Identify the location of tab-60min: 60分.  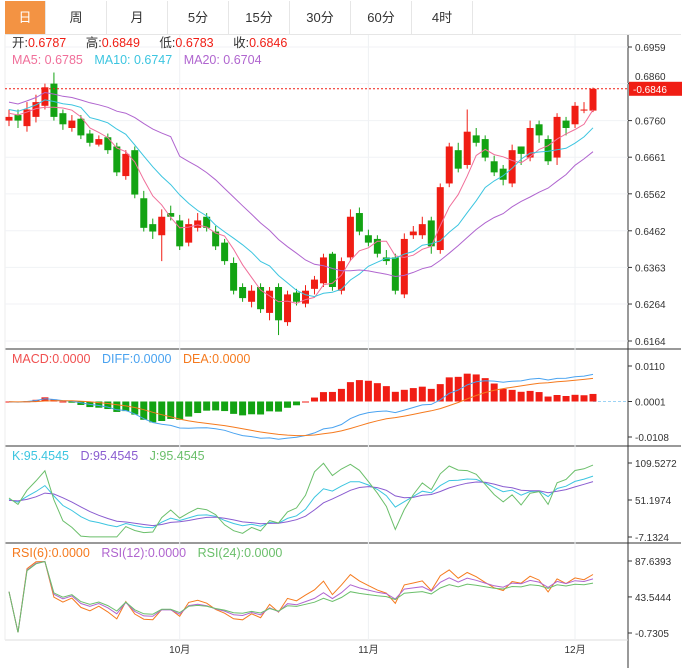
(381, 17).